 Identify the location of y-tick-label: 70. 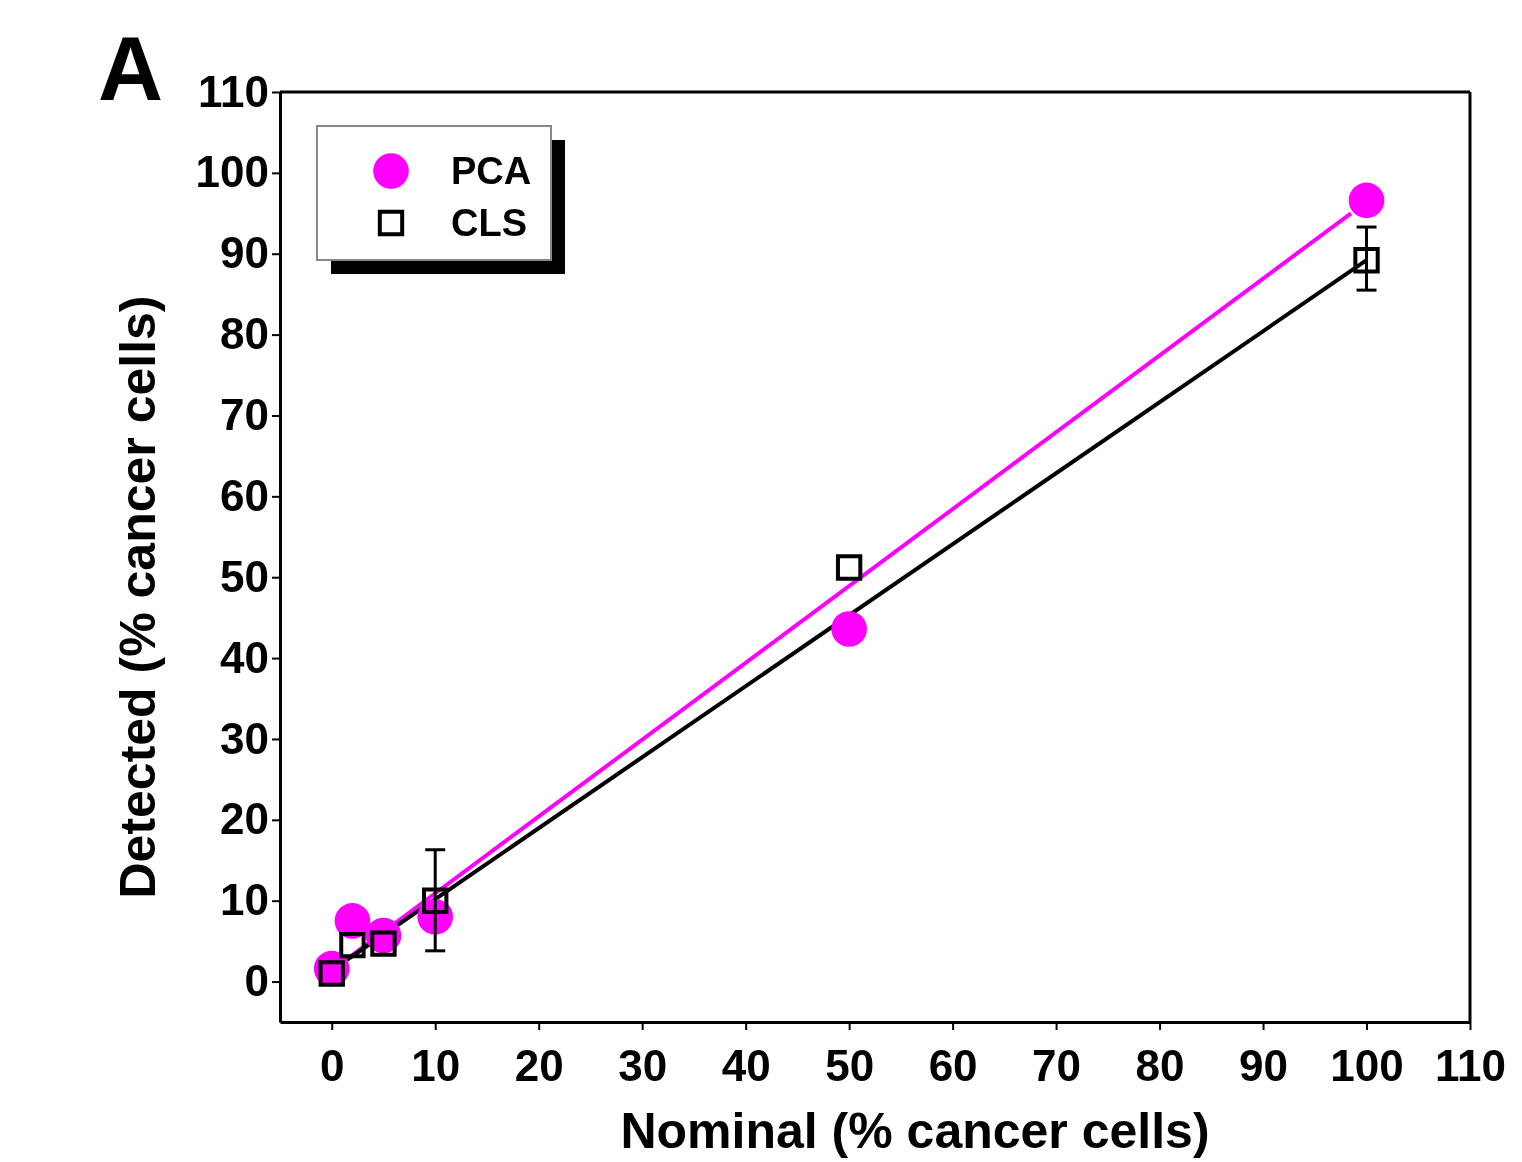
(244, 415).